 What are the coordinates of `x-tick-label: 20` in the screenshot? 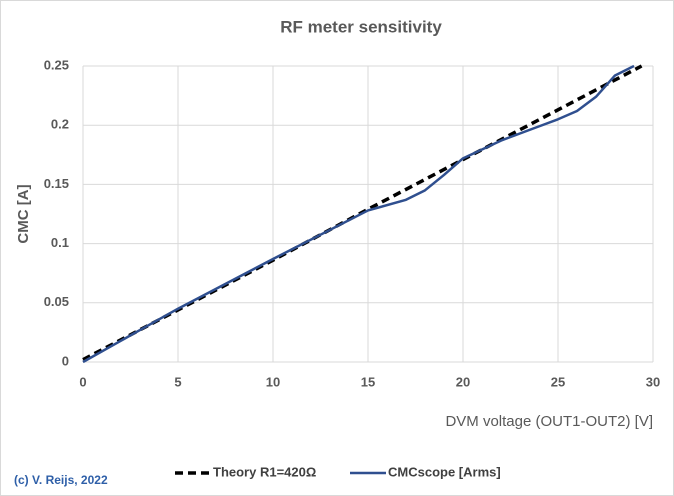 It's located at (463, 381).